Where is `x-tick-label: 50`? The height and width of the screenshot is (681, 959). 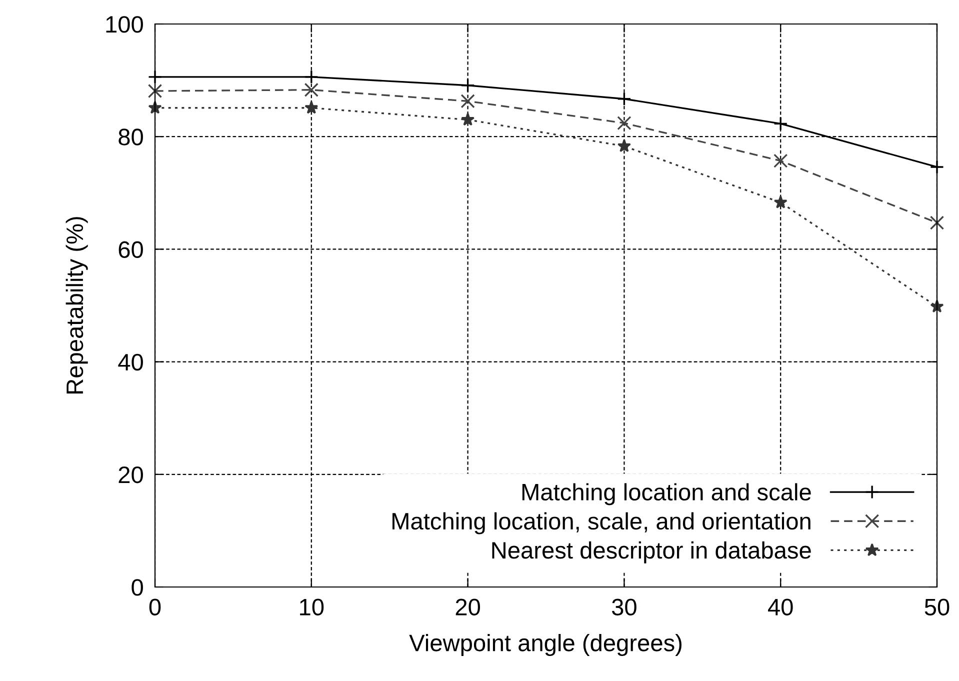 x-tick-label: 50 is located at coordinates (937, 607).